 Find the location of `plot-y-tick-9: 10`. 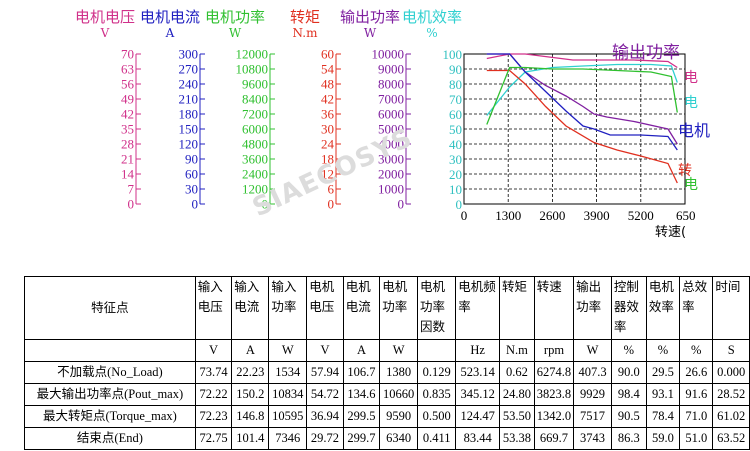

plot-y-tick-9: 10 is located at coordinates (455, 189).